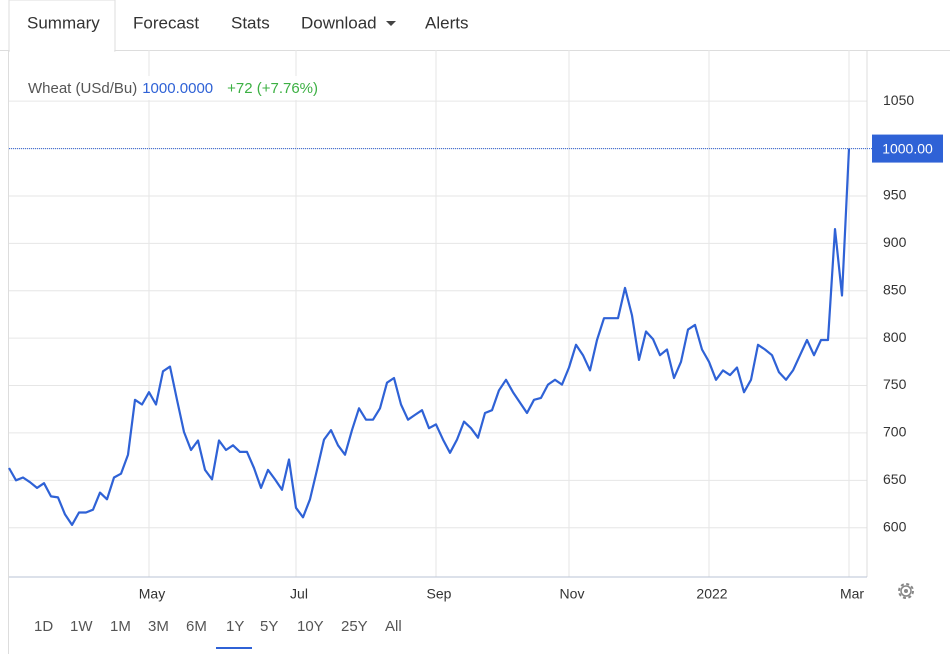  Describe the element at coordinates (895, 289) in the screenshot. I see `y-tick-label: 850` at that location.